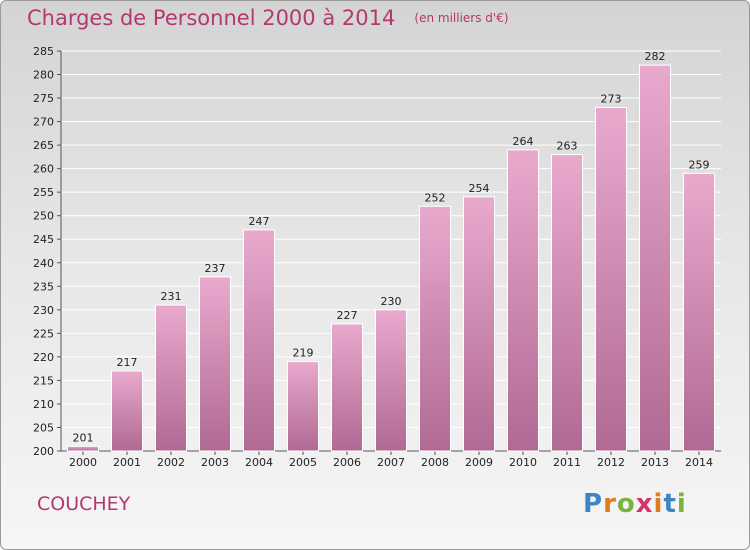 The image size is (750, 550). Describe the element at coordinates (523, 462) in the screenshot. I see `x-tick-label-2010: 2010` at that location.